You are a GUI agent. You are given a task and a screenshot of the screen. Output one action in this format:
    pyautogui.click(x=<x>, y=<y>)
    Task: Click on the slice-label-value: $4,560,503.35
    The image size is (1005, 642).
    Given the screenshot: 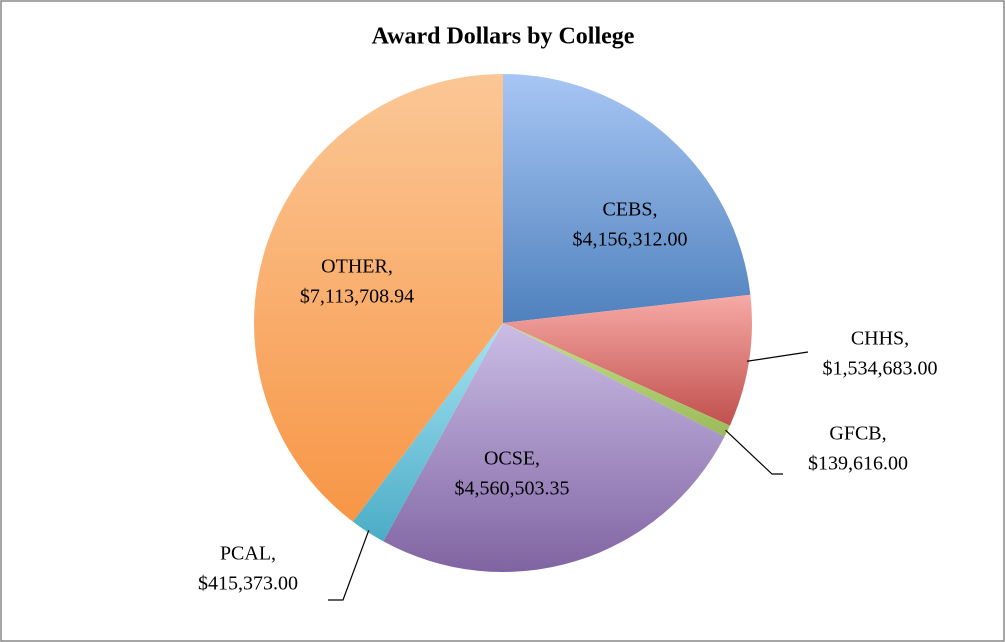 What is the action you would take?
    pyautogui.click(x=512, y=489)
    